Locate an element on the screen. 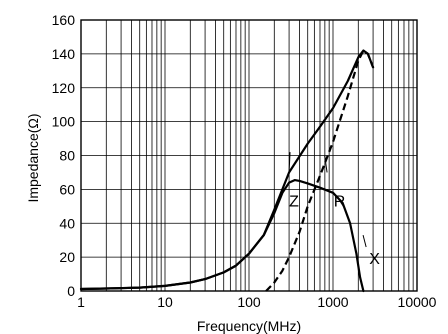 The image size is (448, 334). series-label-r: R is located at coordinates (340, 201).